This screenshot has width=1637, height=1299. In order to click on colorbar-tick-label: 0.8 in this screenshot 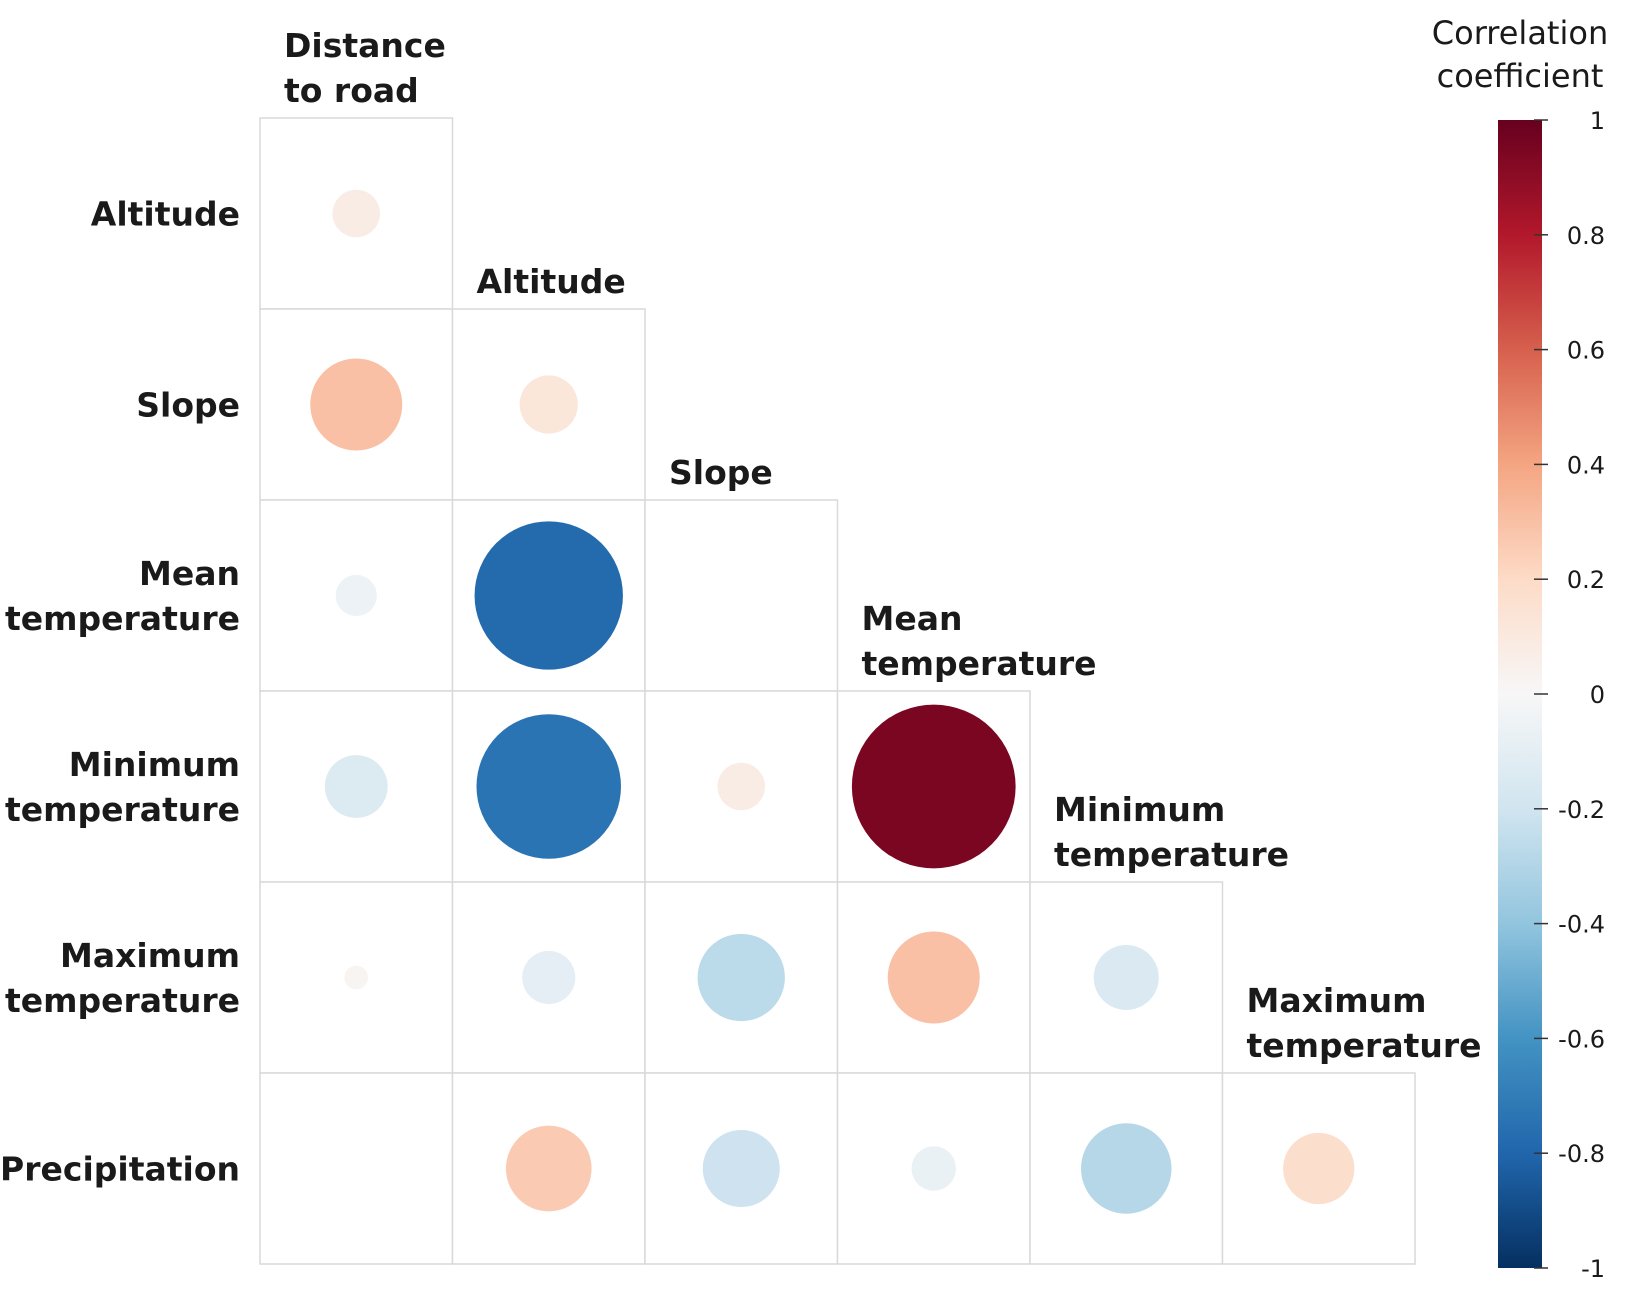, I will do `click(1586, 236)`.